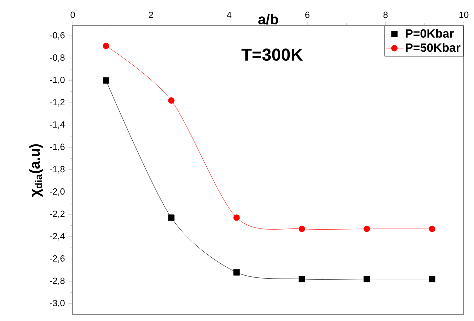 The image size is (474, 321). What do you see at coordinates (57, 237) in the screenshot?
I see `y-tick-label: -2,4` at bounding box center [57, 237].